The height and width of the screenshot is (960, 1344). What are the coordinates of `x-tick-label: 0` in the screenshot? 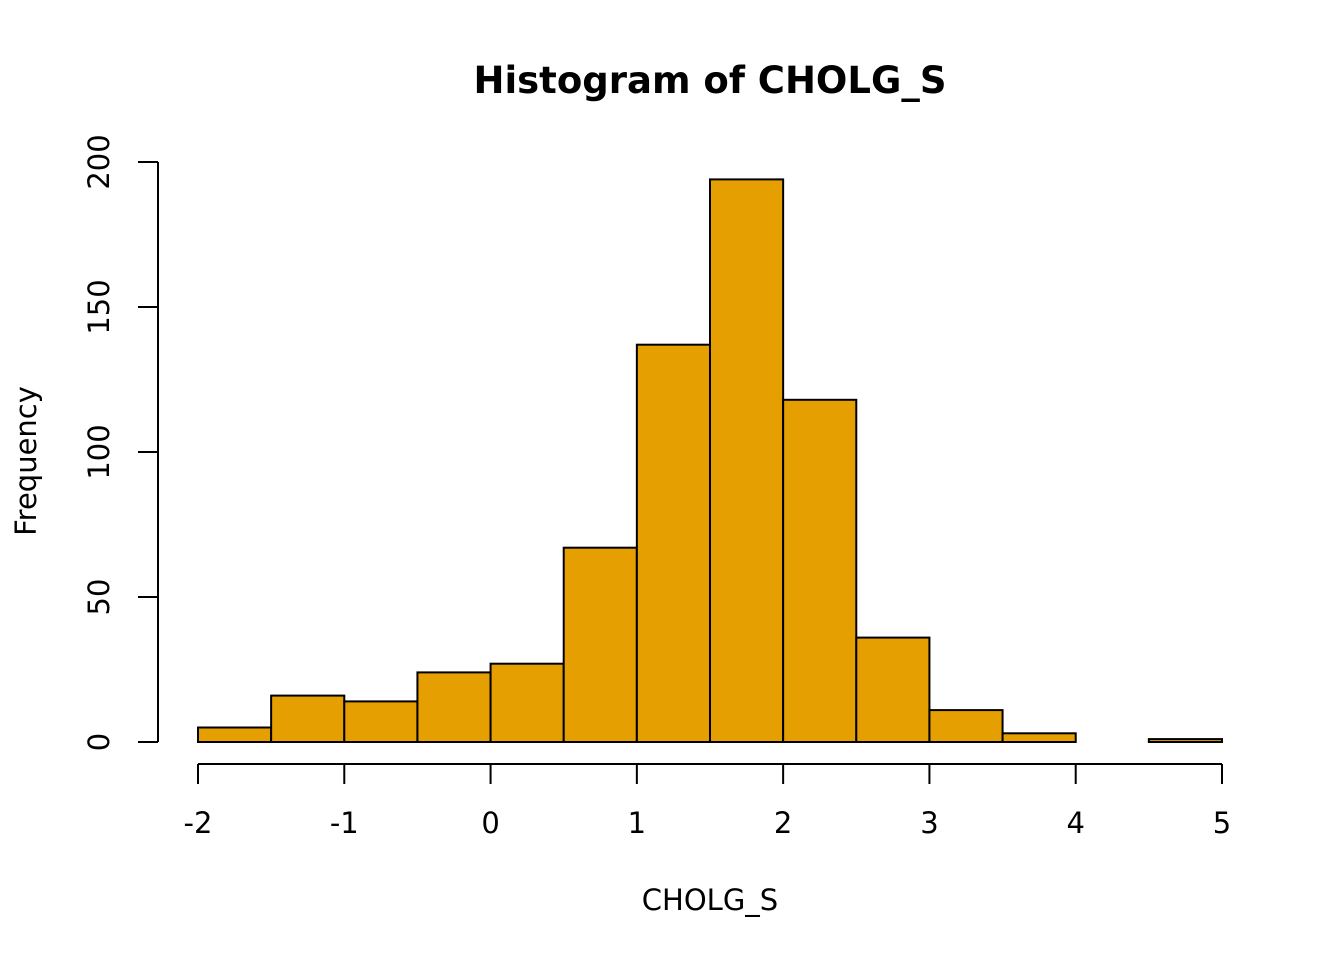 It's located at (490, 823).